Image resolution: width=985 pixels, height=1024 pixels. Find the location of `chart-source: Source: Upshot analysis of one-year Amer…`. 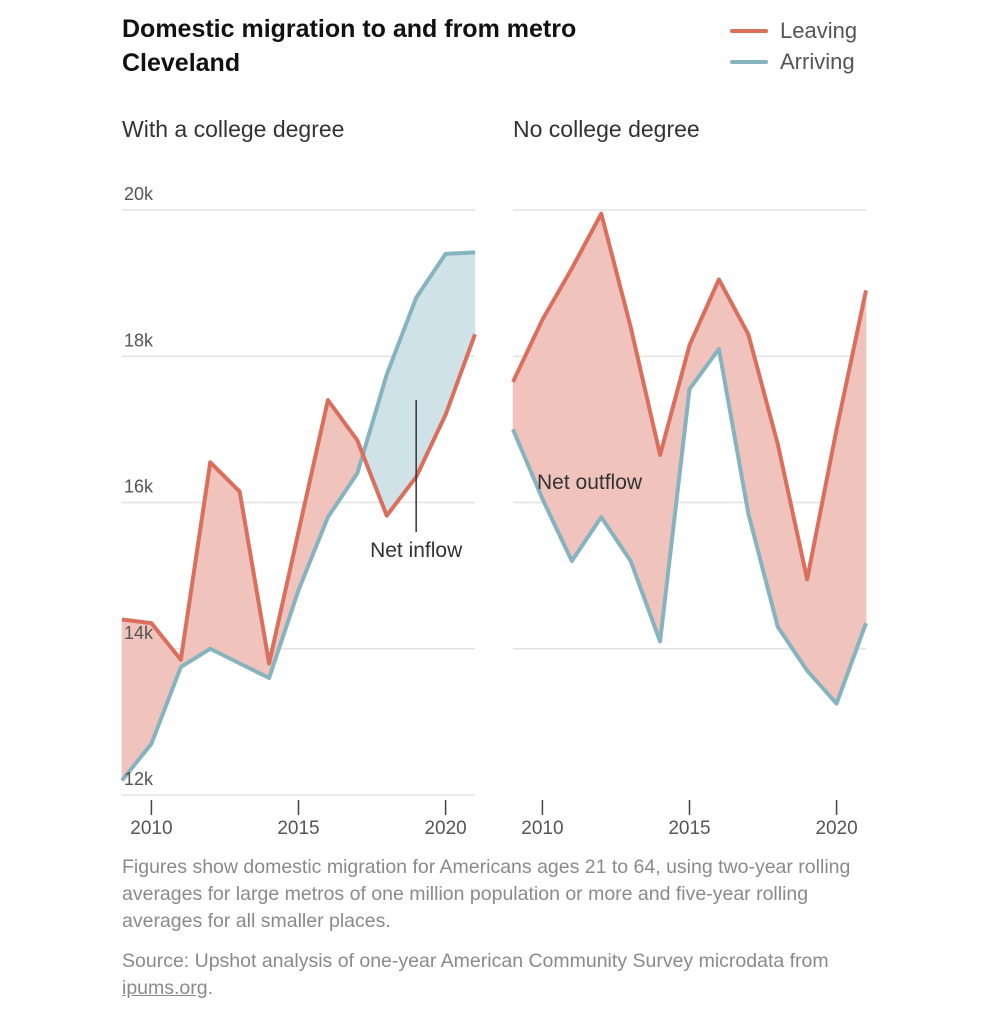

chart-source: Source: Upshot analysis of one-year Amer… is located at coordinates (502, 975).